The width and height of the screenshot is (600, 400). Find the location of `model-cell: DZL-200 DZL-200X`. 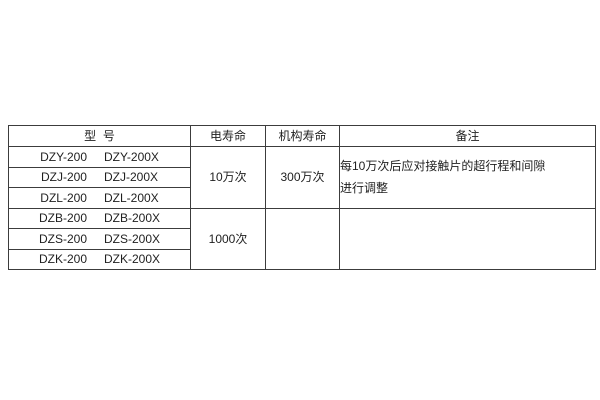

model-cell: DZL-200 DZL-200X is located at coordinates (99, 198).